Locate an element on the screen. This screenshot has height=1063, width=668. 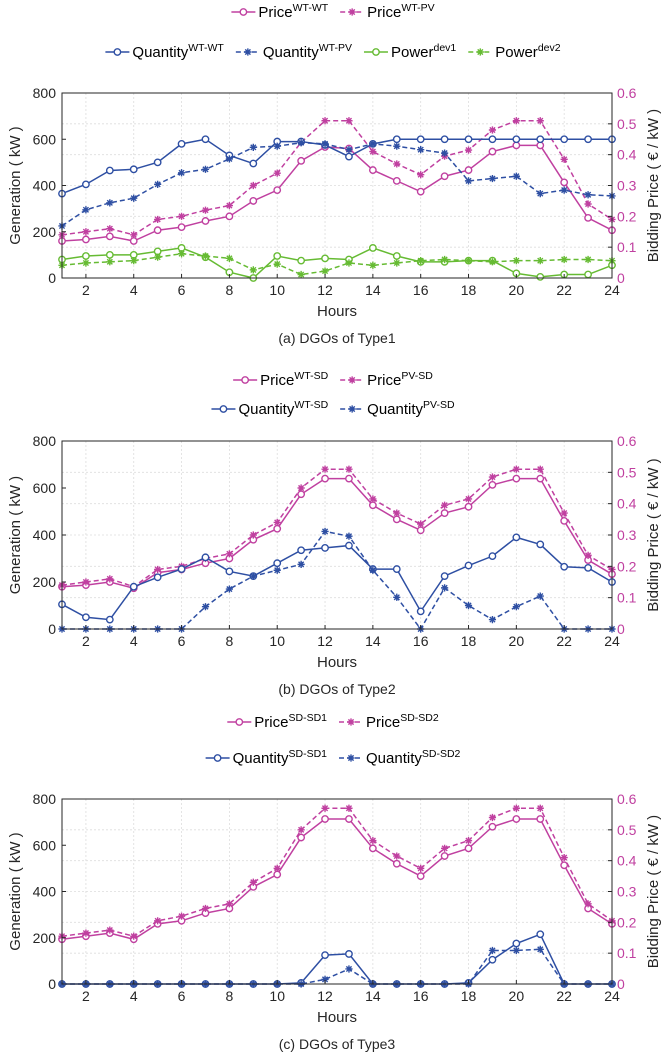
y-tick-label: 400 is located at coordinates (45, 535).